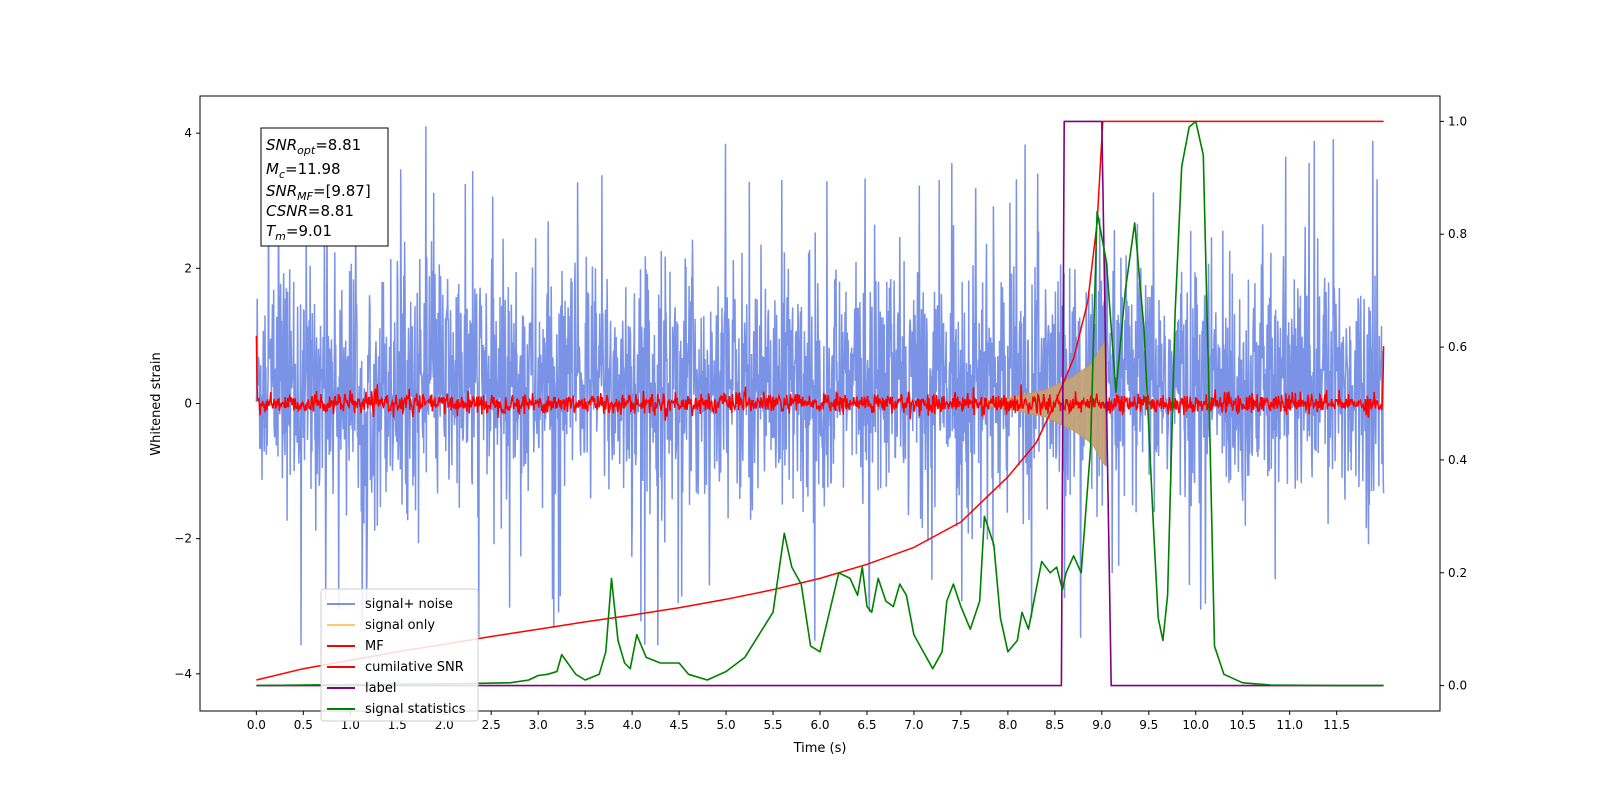 The image size is (1600, 800). What do you see at coordinates (1457, 460) in the screenshot?
I see `y-right-tick-label: 0.4` at bounding box center [1457, 460].